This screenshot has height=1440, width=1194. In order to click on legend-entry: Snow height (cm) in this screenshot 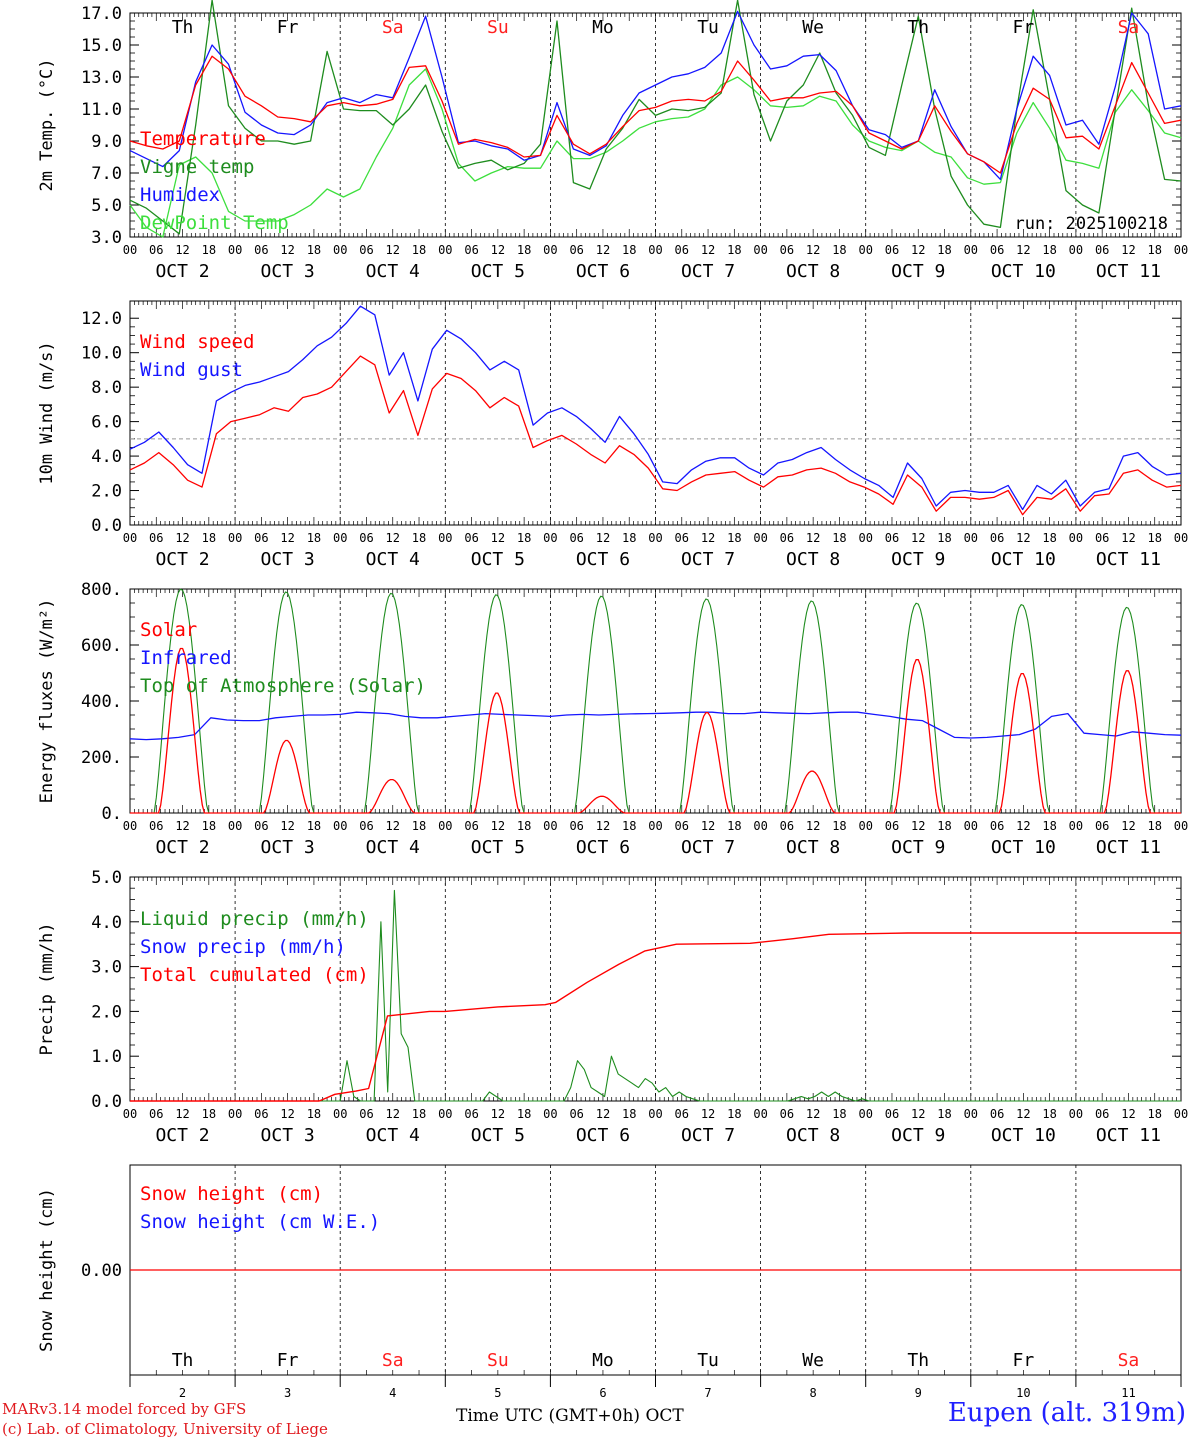, I will do `click(231, 1194)`.